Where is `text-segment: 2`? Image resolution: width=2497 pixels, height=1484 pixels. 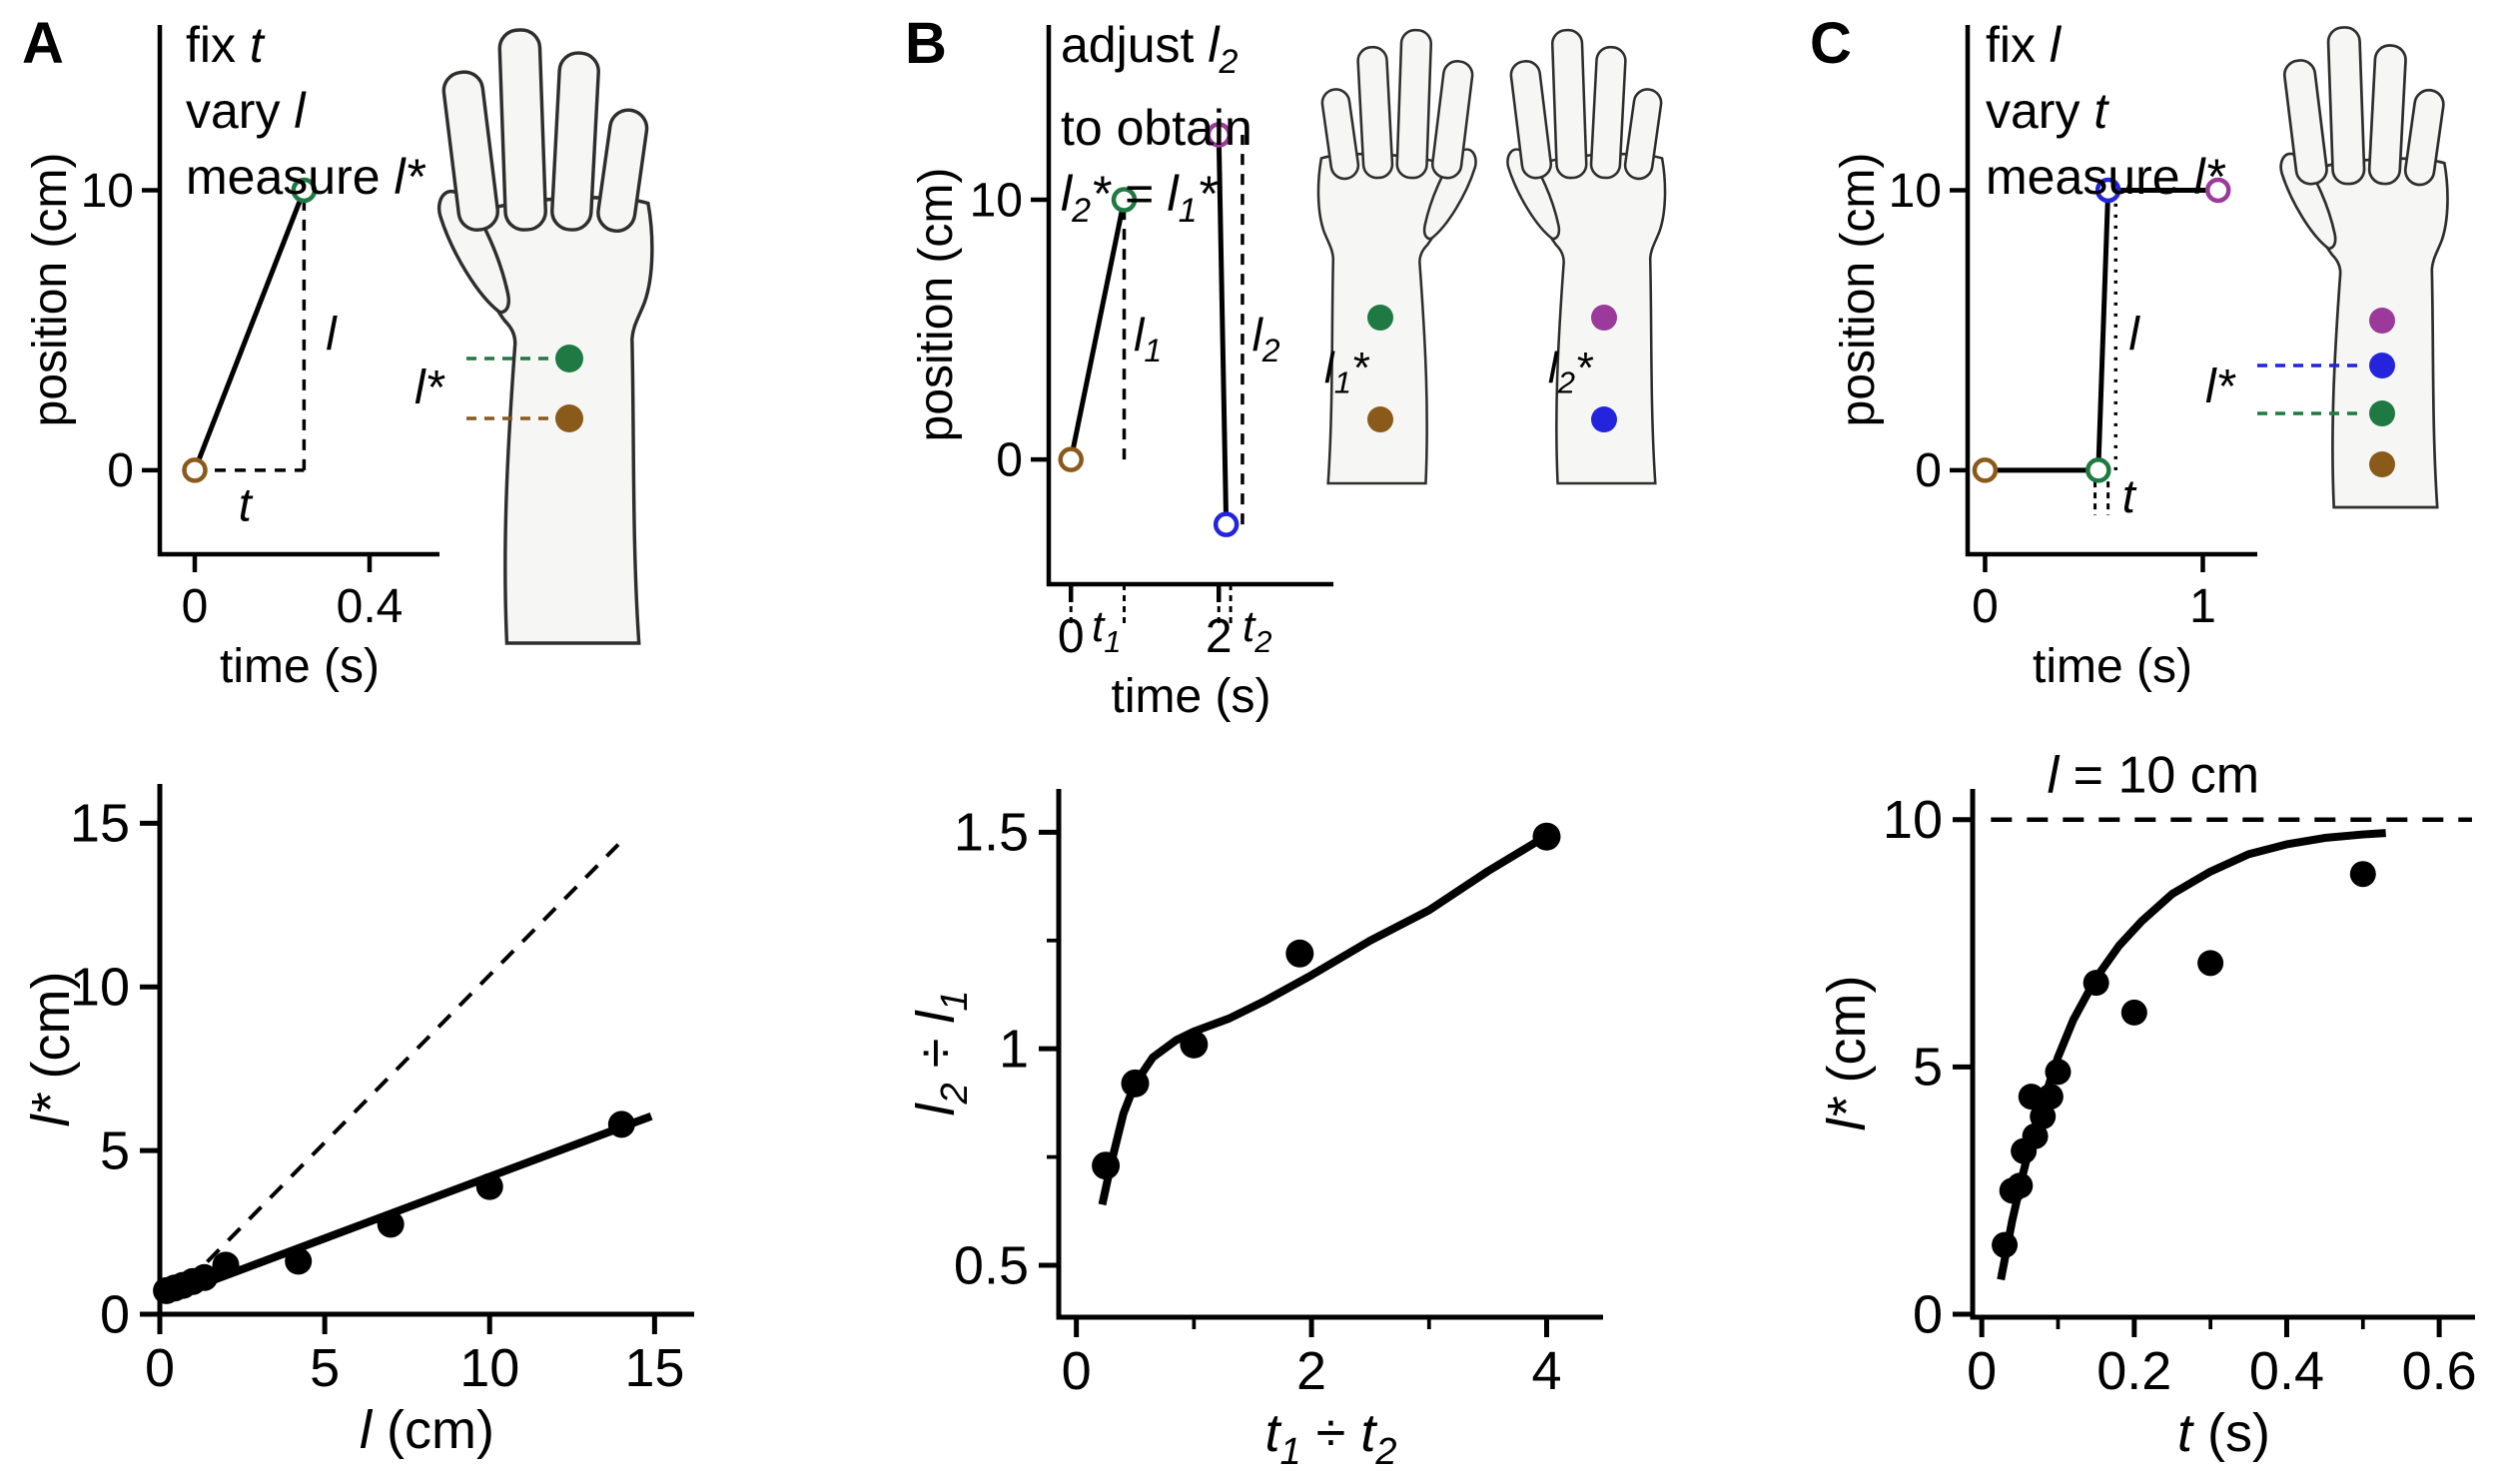
text-segment: 2 is located at coordinates (1082, 211).